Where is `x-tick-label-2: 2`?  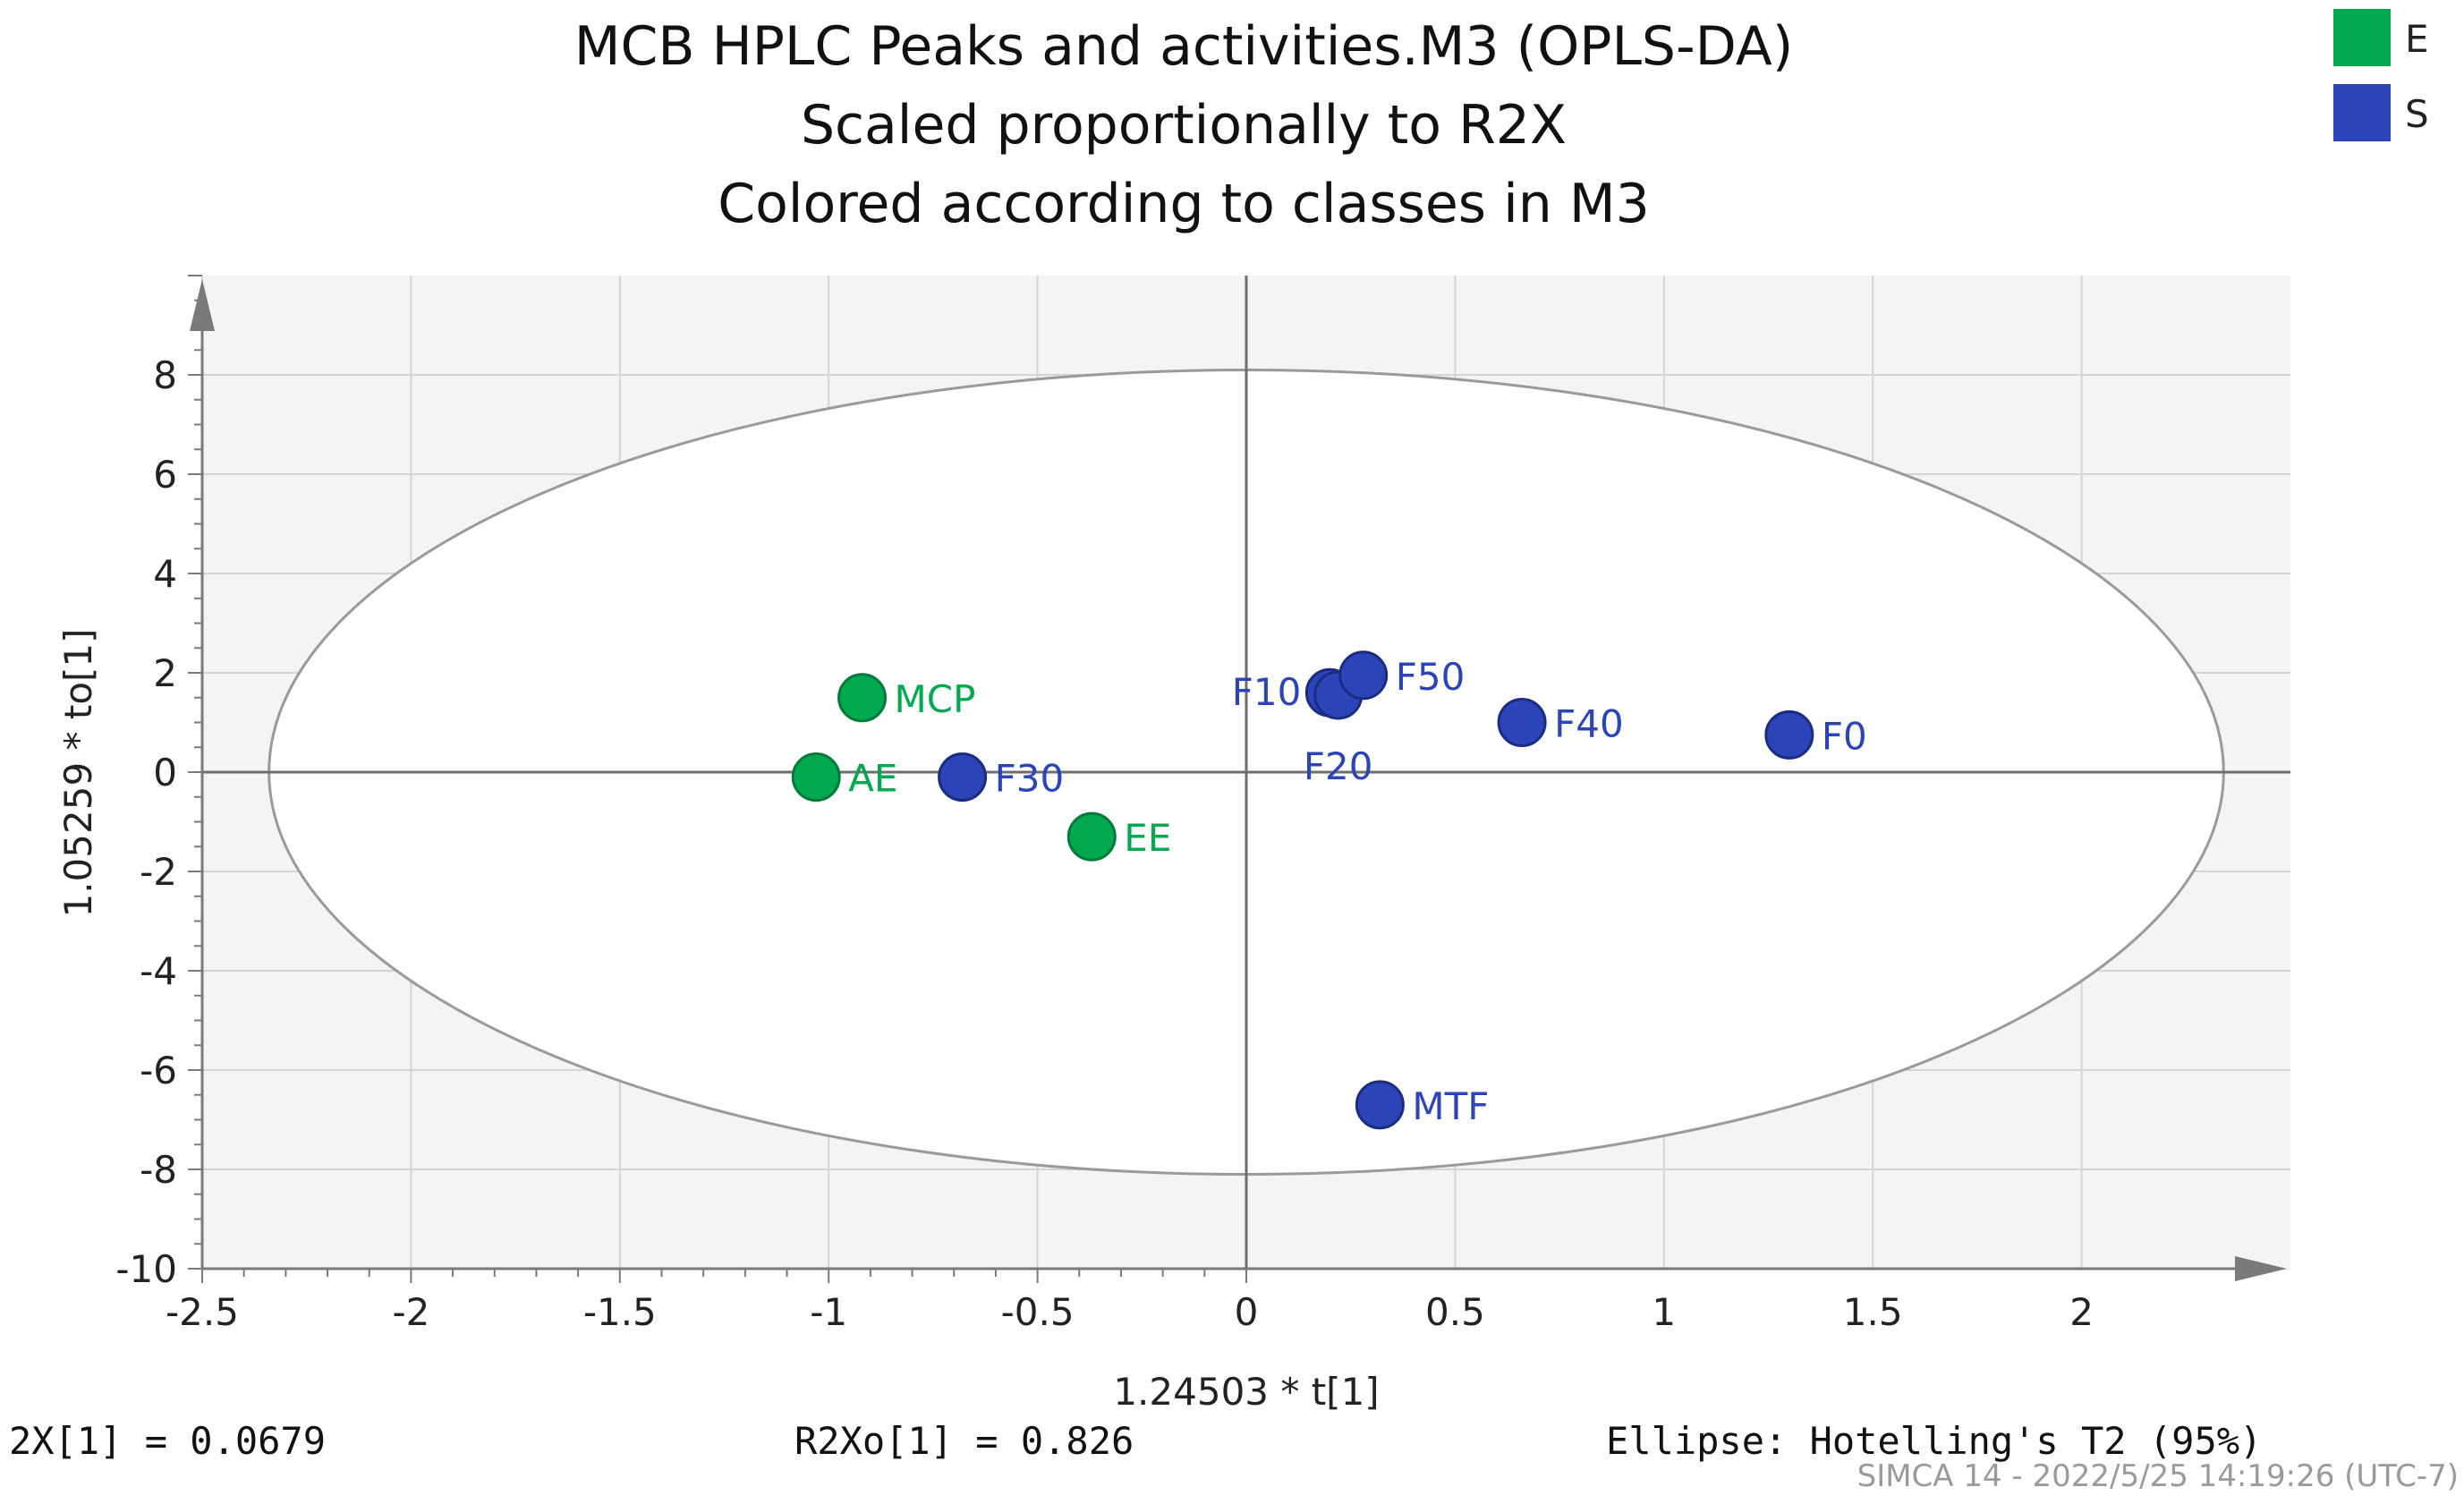
x-tick-label-2: 2 is located at coordinates (2082, 1312).